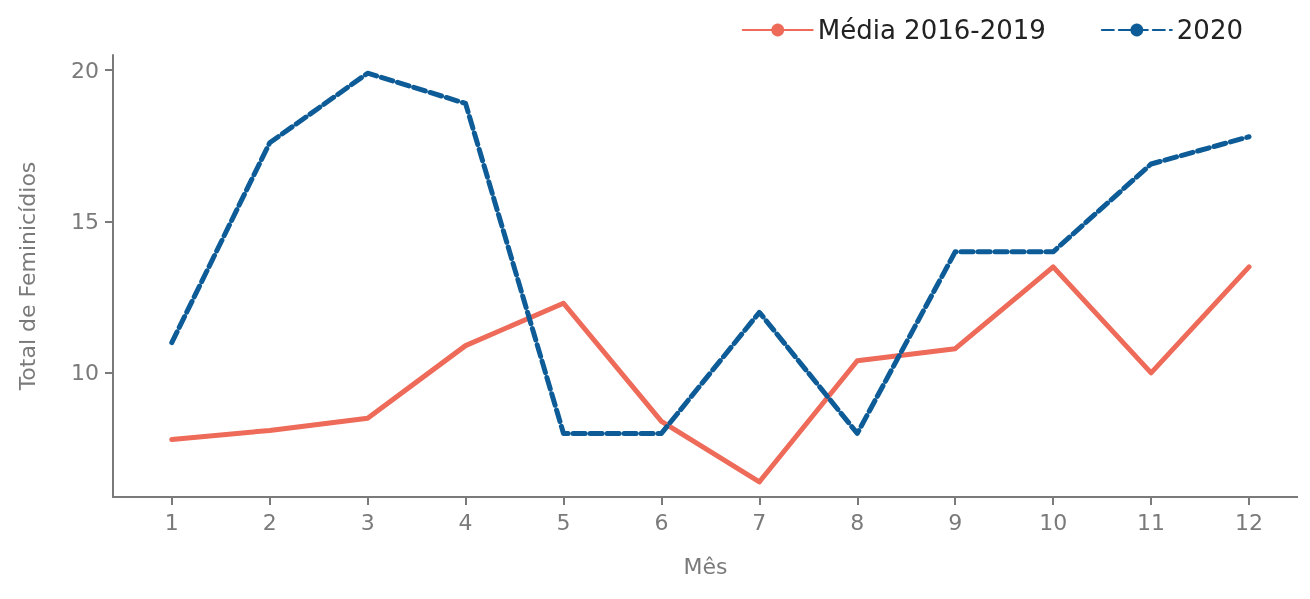 The width and height of the screenshot is (1310, 599). I want to click on y-tick-label: 20, so click(85, 70).